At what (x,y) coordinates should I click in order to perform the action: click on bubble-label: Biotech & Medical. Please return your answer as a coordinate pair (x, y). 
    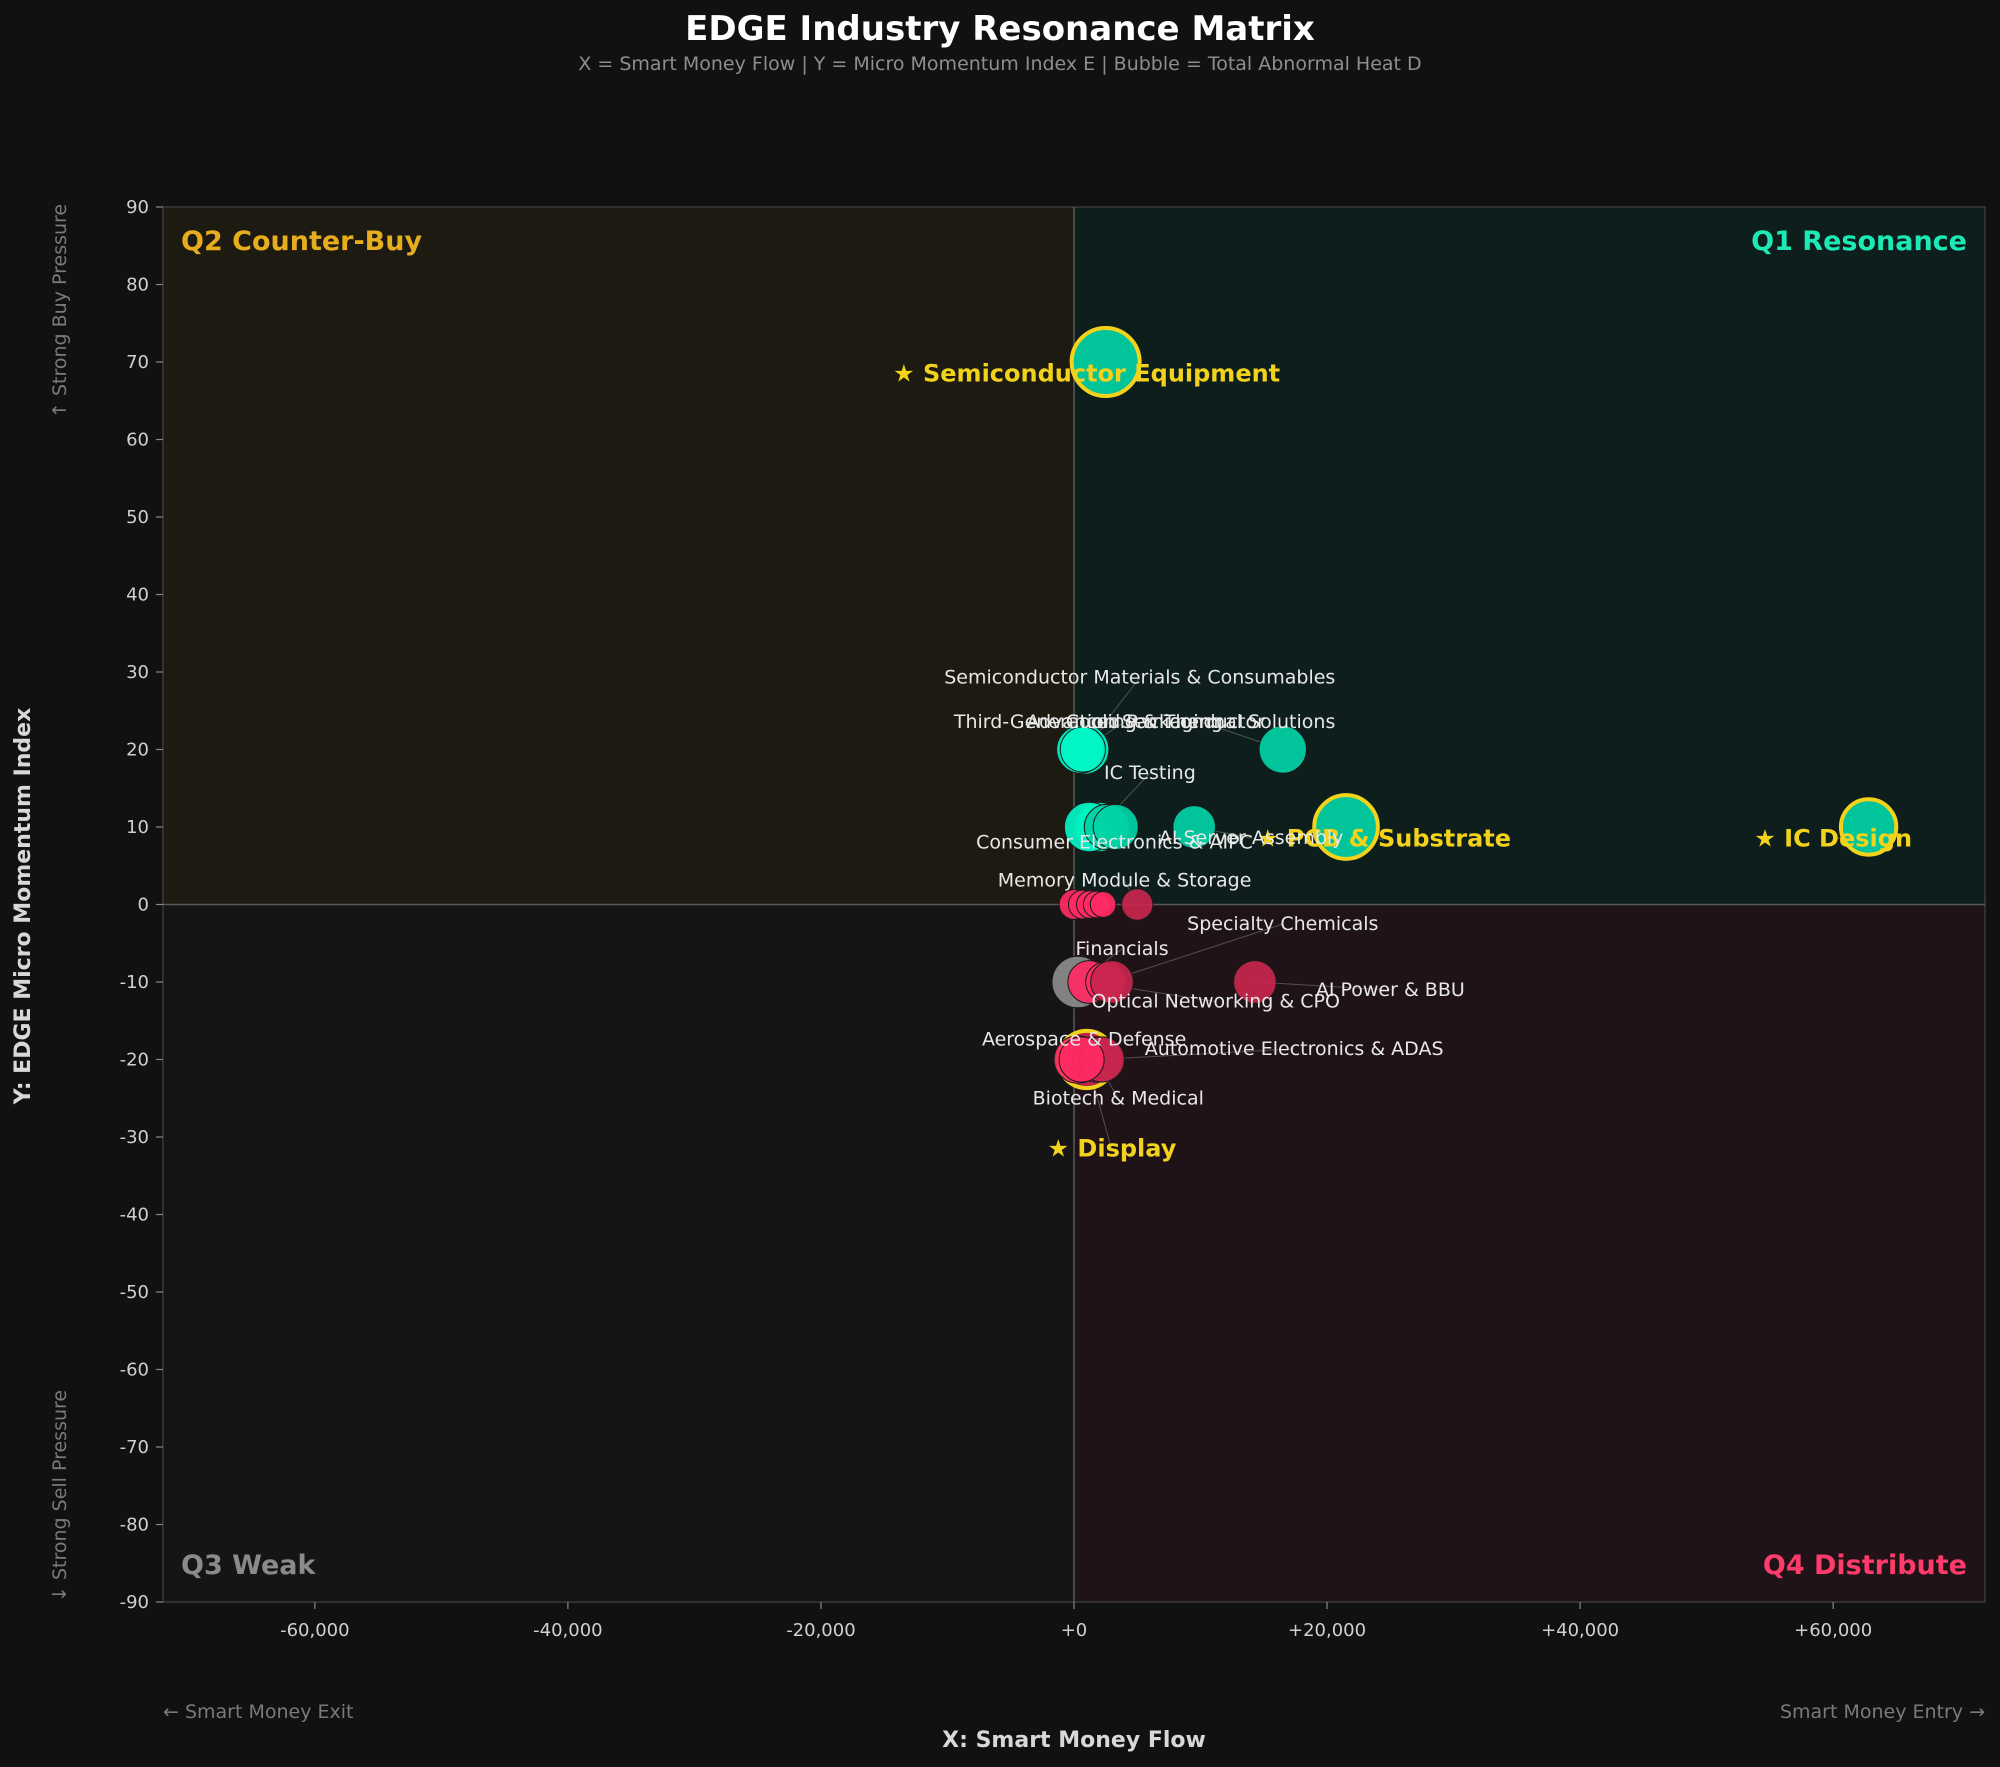
    Looking at the image, I should click on (1118, 1098).